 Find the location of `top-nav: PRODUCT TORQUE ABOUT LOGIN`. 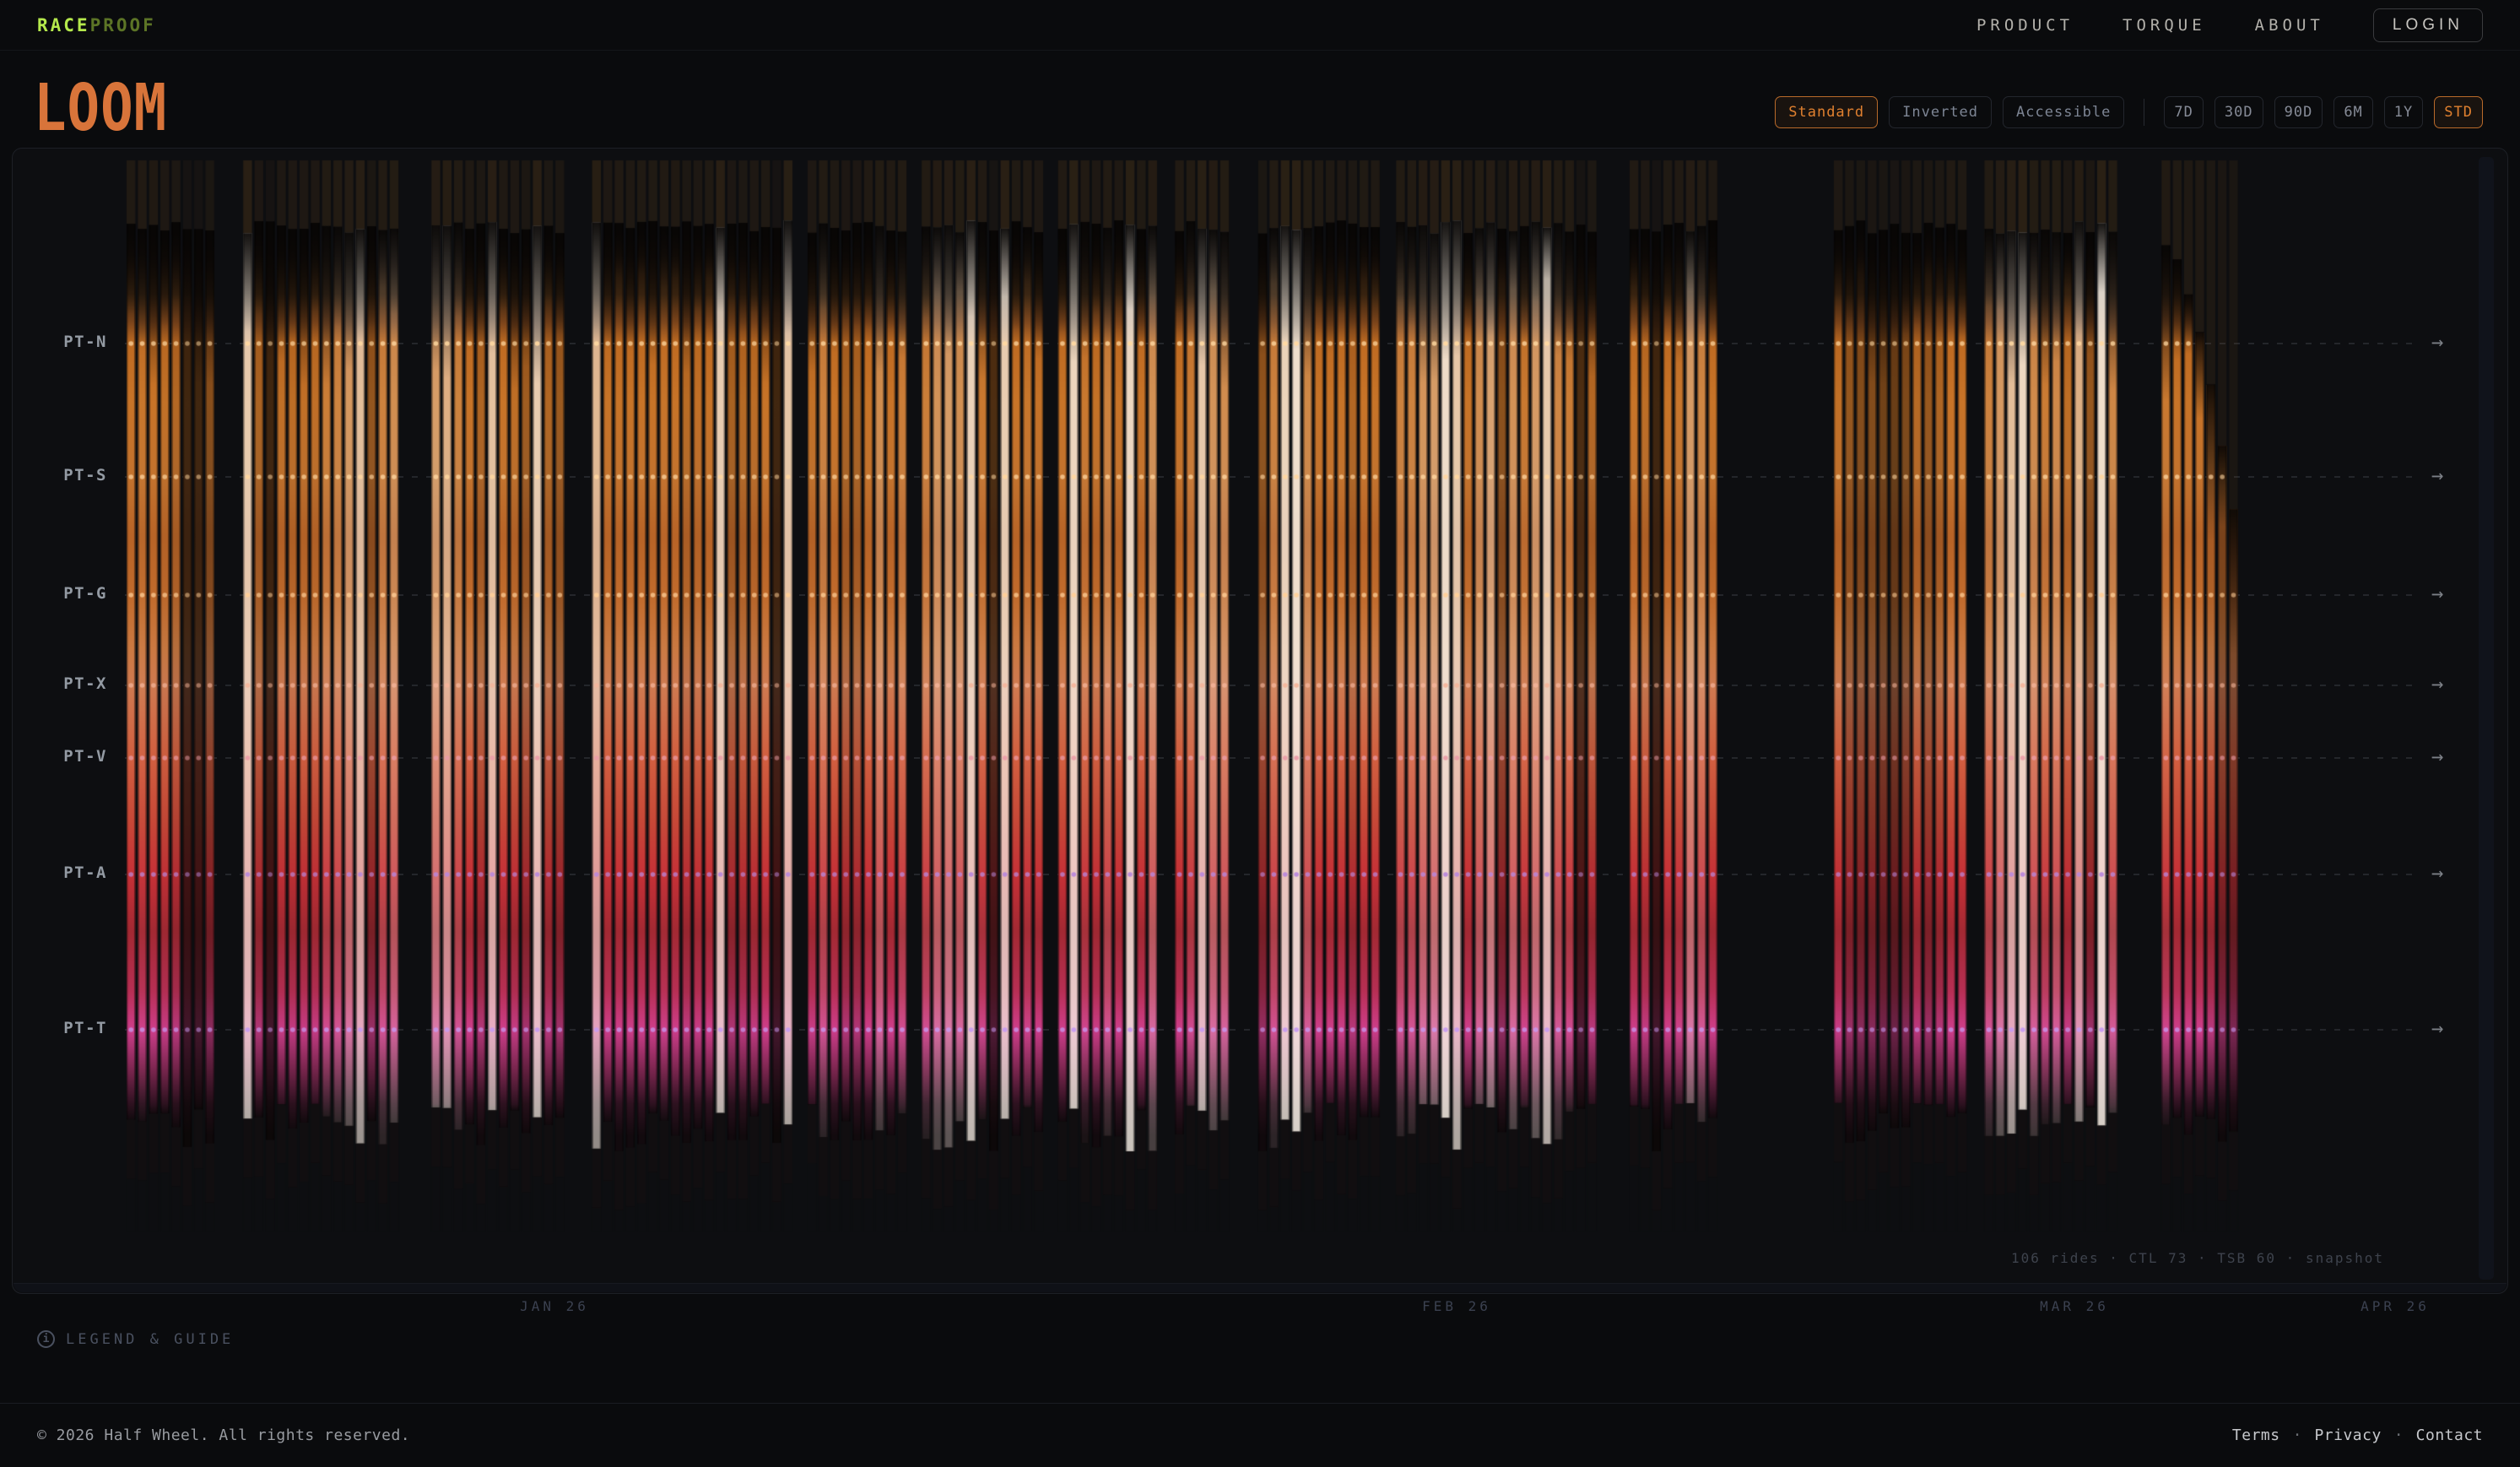

top-nav: PRODUCT TORQUE ABOUT LOGIN is located at coordinates (2230, 25).